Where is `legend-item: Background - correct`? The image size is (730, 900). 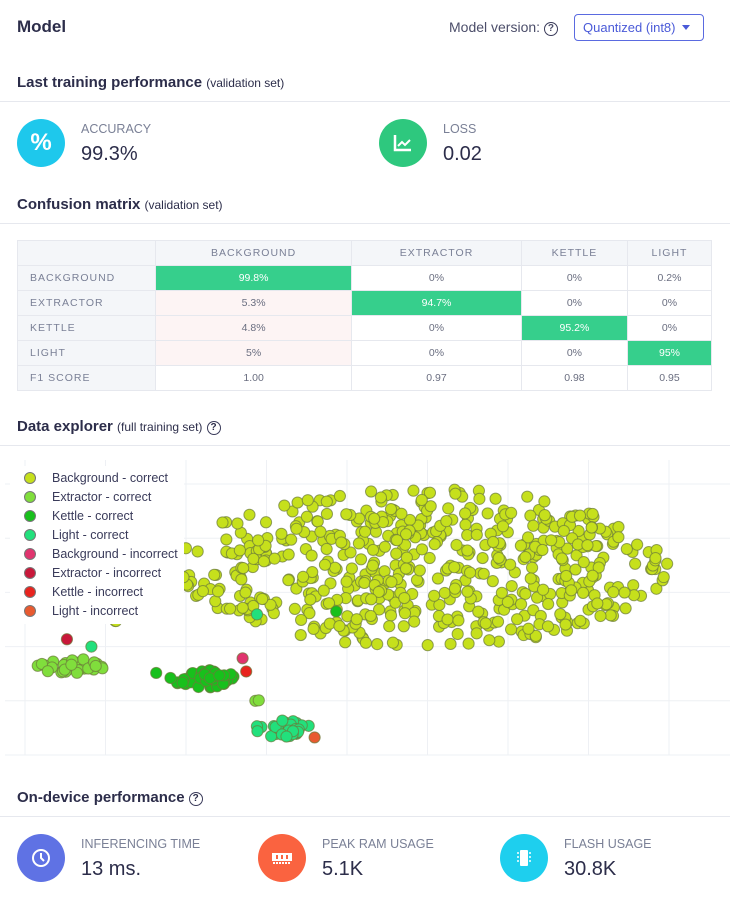 legend-item: Background - correct is located at coordinates (97, 477).